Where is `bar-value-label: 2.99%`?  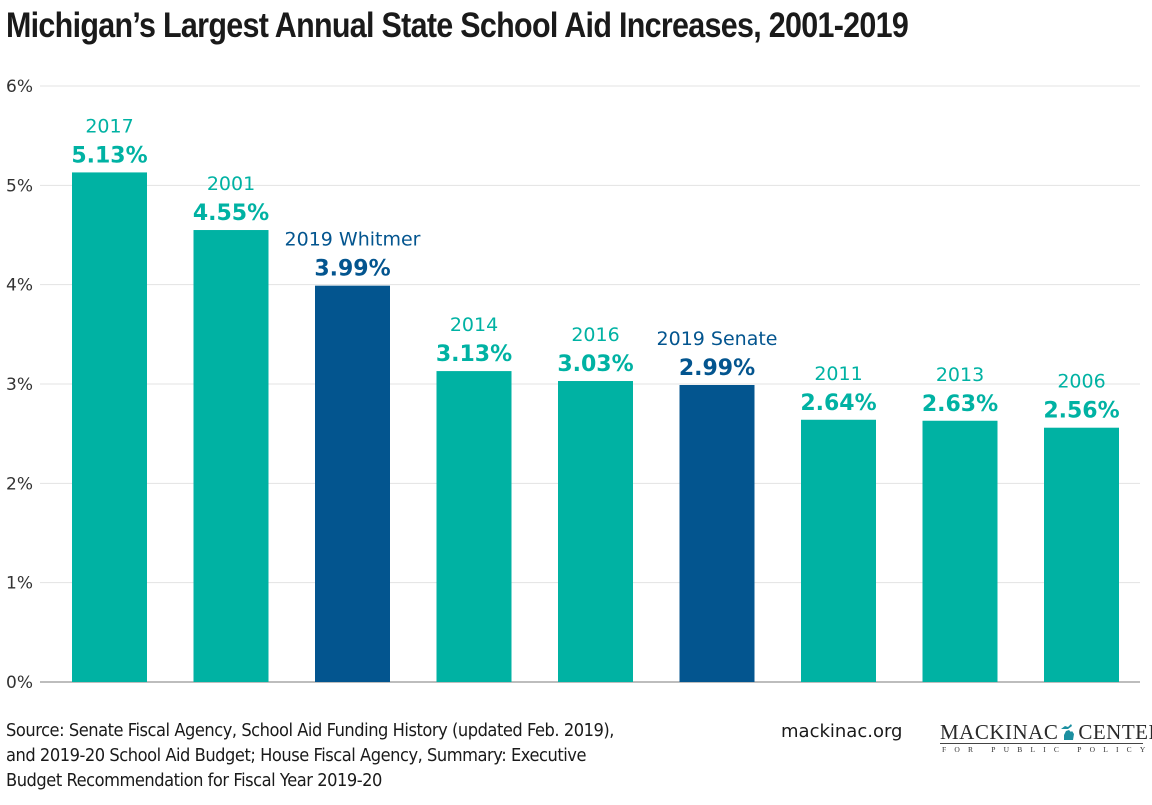 bar-value-label: 2.99% is located at coordinates (717, 368).